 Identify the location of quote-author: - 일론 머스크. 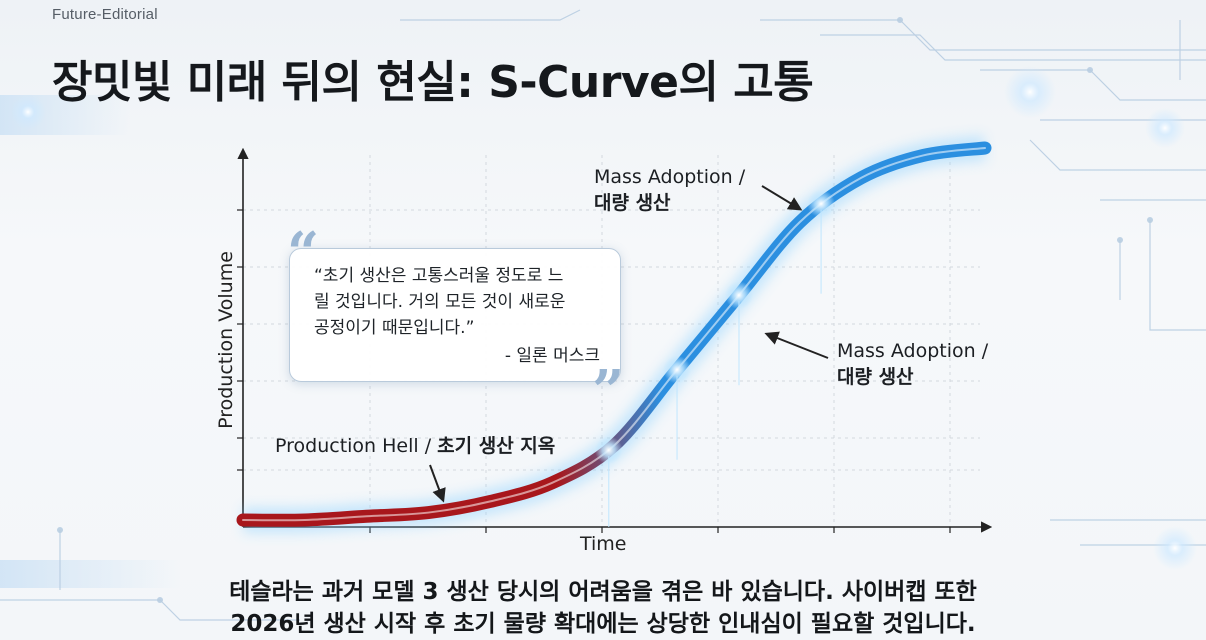
(552, 356).